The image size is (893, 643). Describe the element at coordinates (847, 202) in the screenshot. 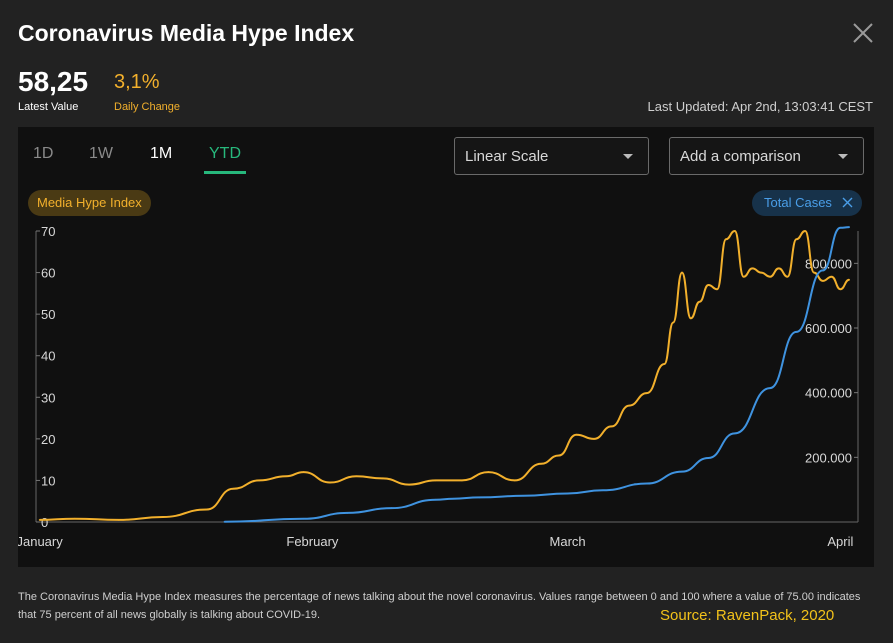

I see `remove-comparison-icon` at that location.